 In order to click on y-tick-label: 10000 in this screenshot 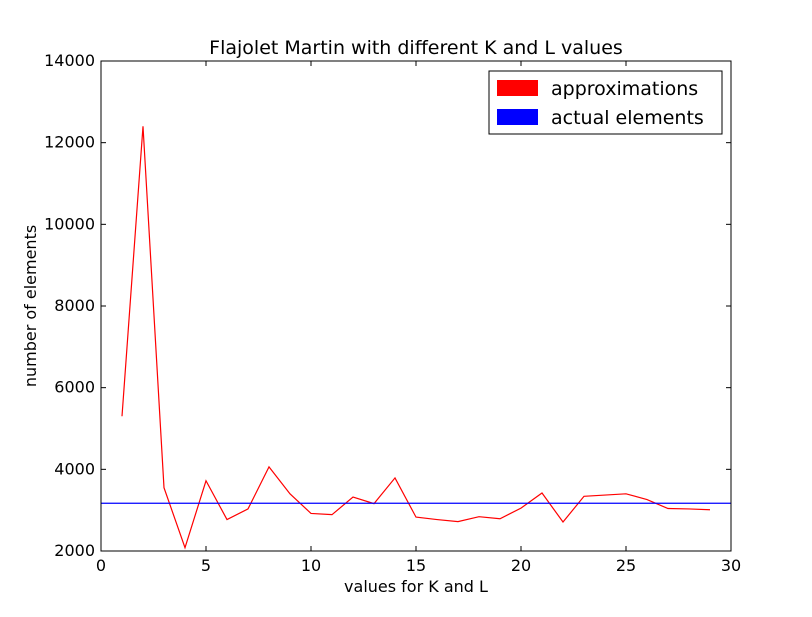, I will do `click(69, 223)`.